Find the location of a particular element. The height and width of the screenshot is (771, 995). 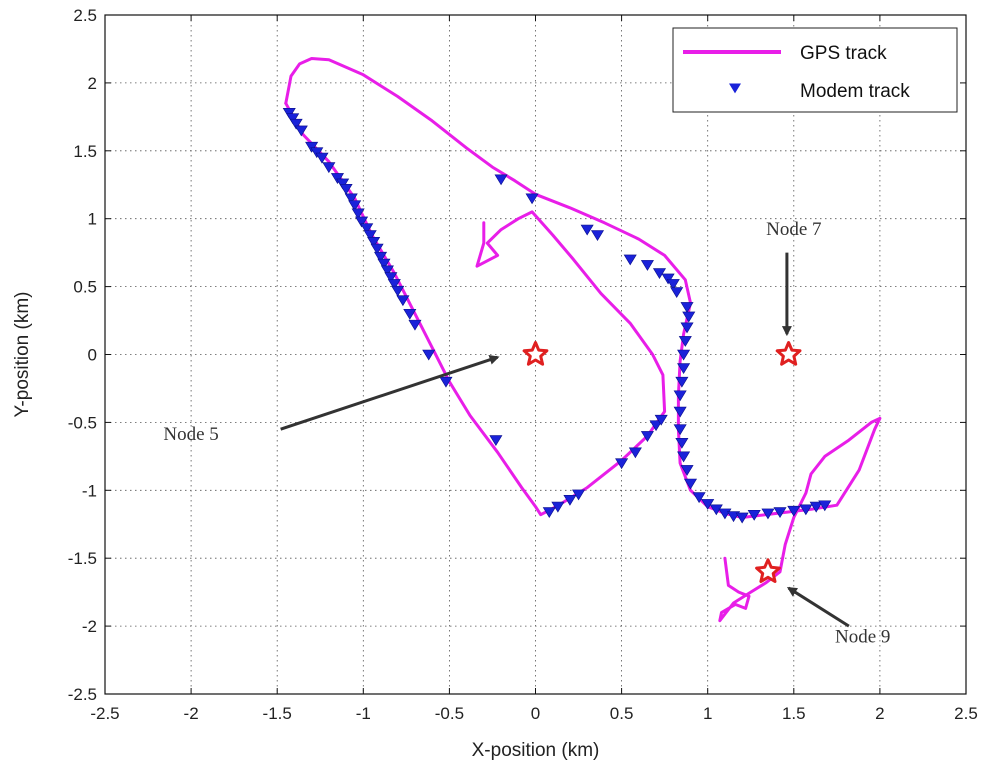

annotation-label: Node 7 is located at coordinates (793, 229).